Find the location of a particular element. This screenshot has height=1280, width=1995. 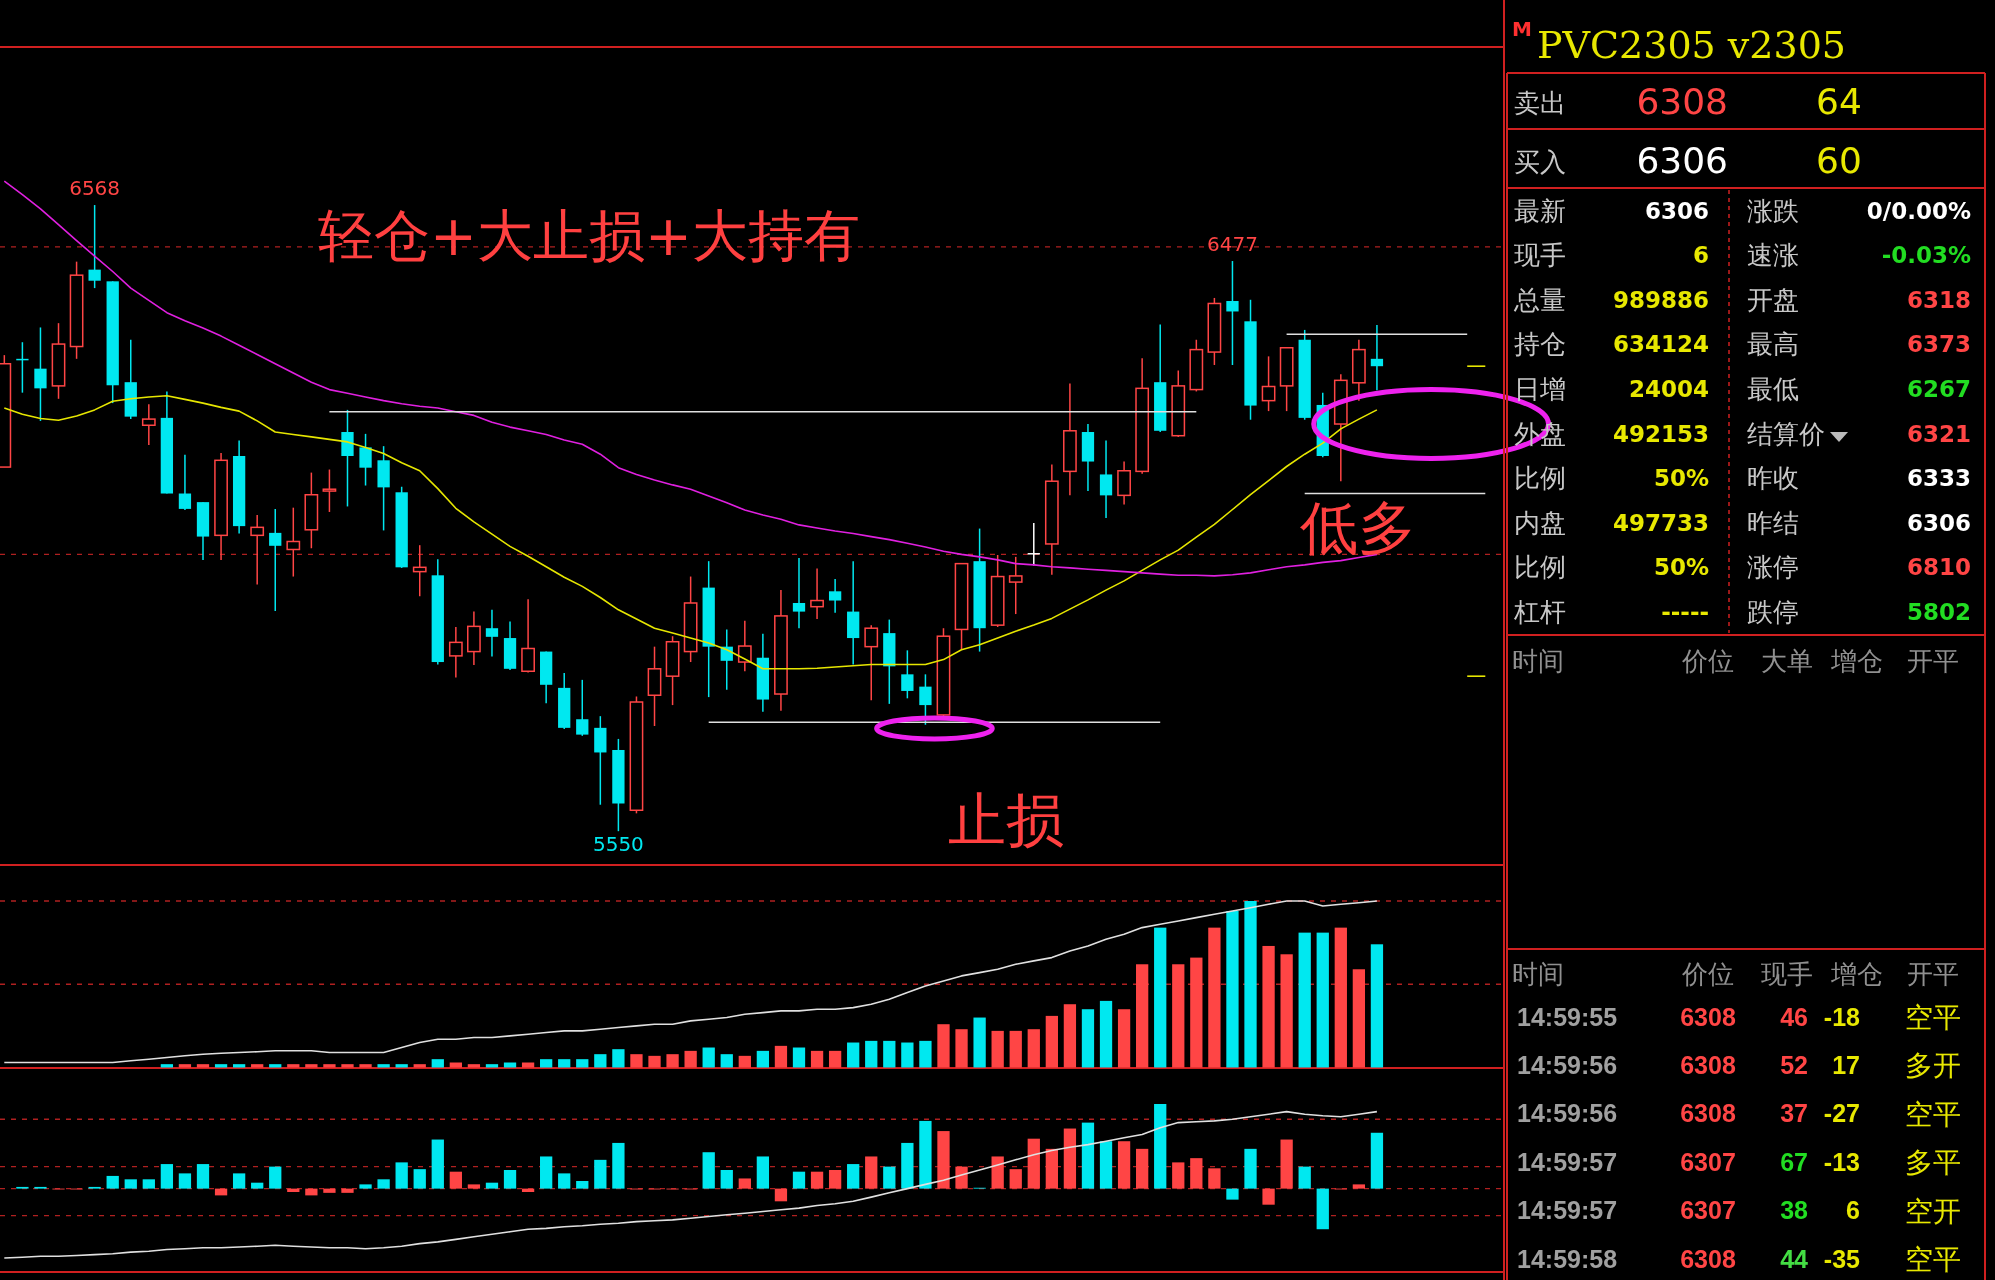

text: 50% is located at coordinates (1681, 567).